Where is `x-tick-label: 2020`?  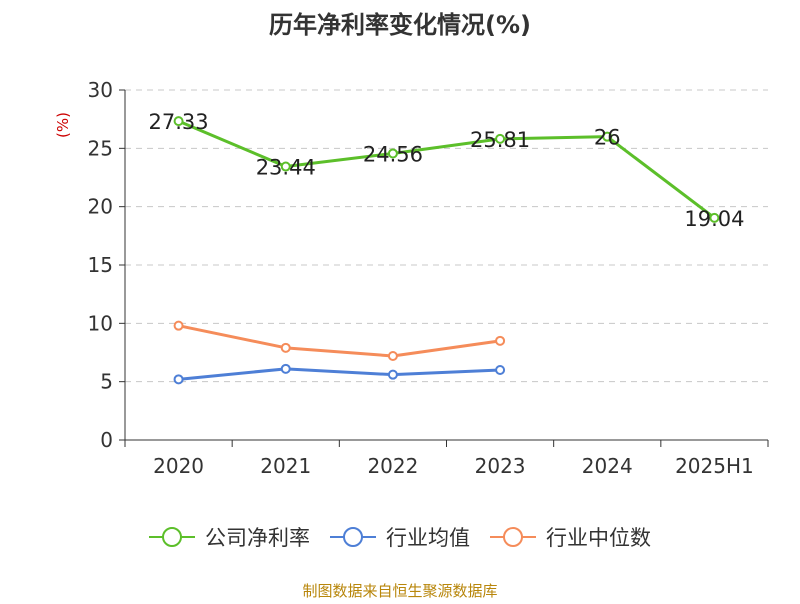 x-tick-label: 2020 is located at coordinates (178, 466).